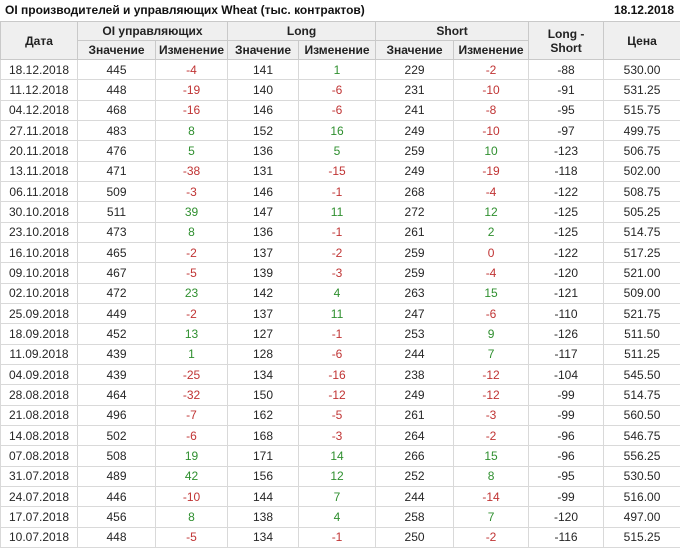 The image size is (680, 548). Describe the element at coordinates (415, 313) in the screenshot. I see `cell-short-value: 247` at that location.